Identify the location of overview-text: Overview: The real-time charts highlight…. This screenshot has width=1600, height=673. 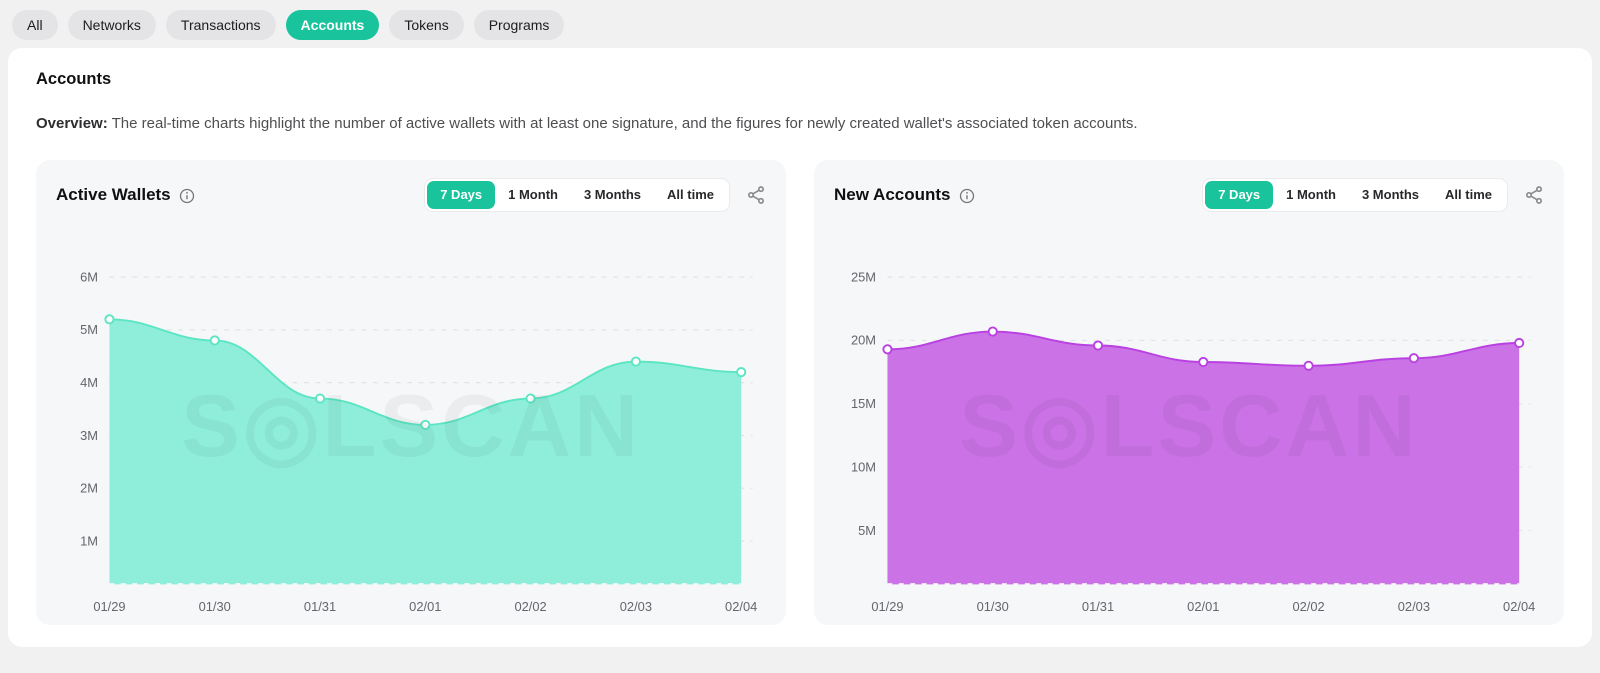
(800, 123).